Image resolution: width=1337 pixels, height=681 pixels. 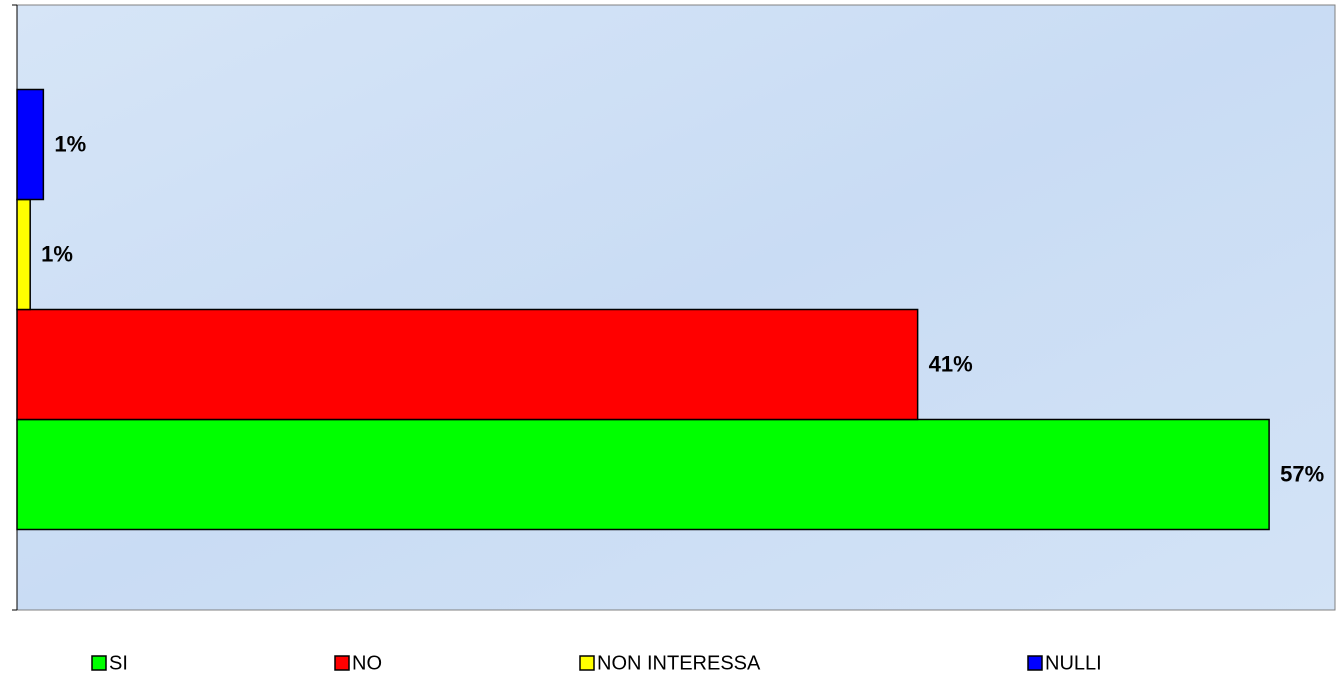 I want to click on legend-label: SI, so click(x=118, y=663).